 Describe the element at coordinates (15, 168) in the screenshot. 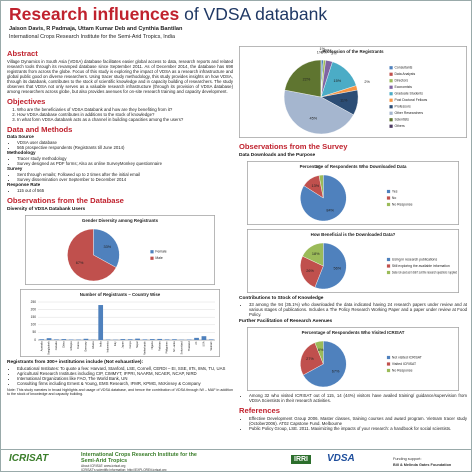

I see `method-label: Survey` at that location.